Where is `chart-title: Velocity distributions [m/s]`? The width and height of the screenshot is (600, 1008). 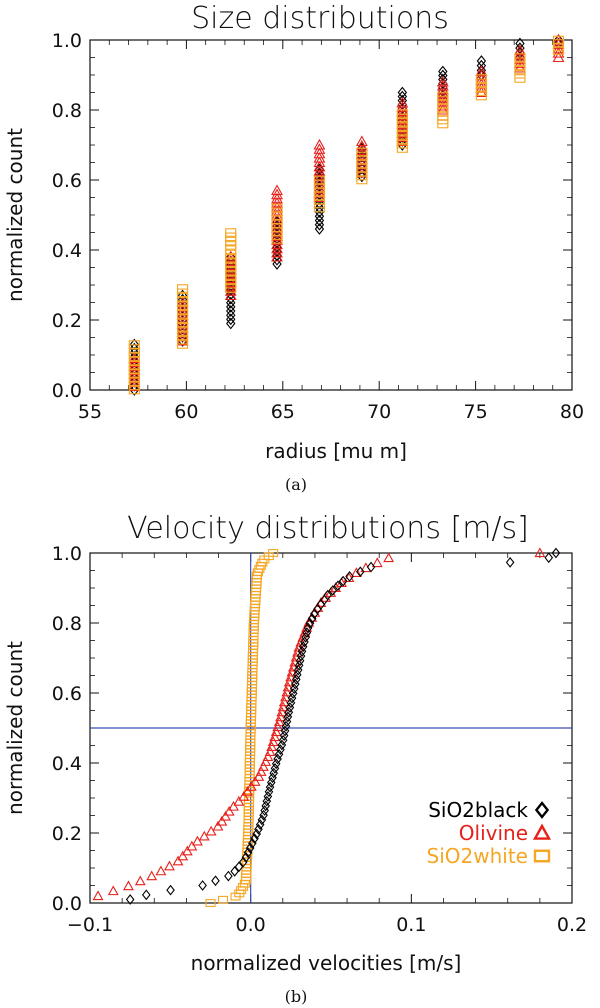
chart-title: Velocity distributions [m/s] is located at coordinates (328, 528).